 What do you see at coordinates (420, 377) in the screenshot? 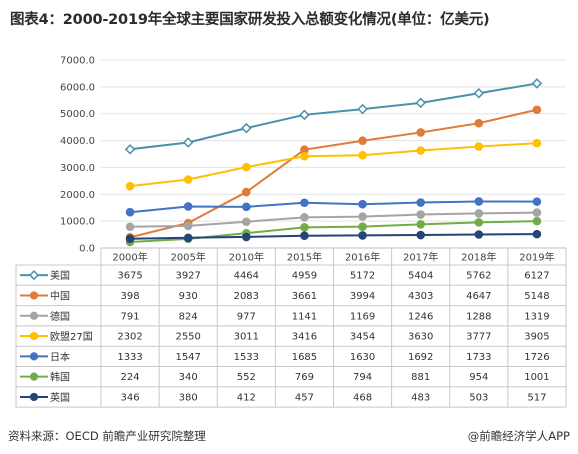
I see `table-cell-value: 881` at bounding box center [420, 377].